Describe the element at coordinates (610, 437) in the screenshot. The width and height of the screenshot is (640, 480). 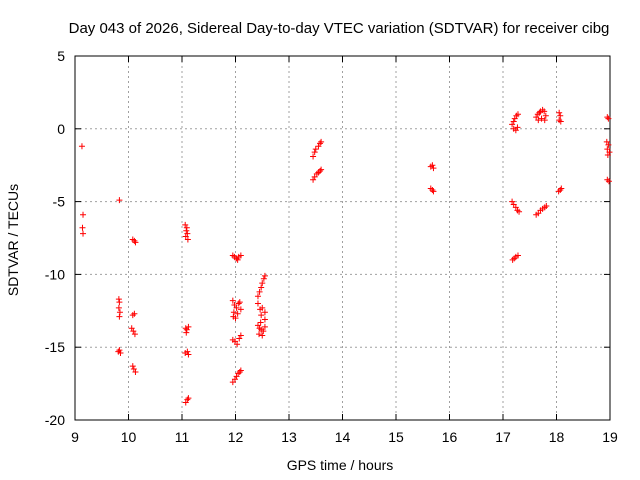
I see `x-tick-label: 19` at that location.